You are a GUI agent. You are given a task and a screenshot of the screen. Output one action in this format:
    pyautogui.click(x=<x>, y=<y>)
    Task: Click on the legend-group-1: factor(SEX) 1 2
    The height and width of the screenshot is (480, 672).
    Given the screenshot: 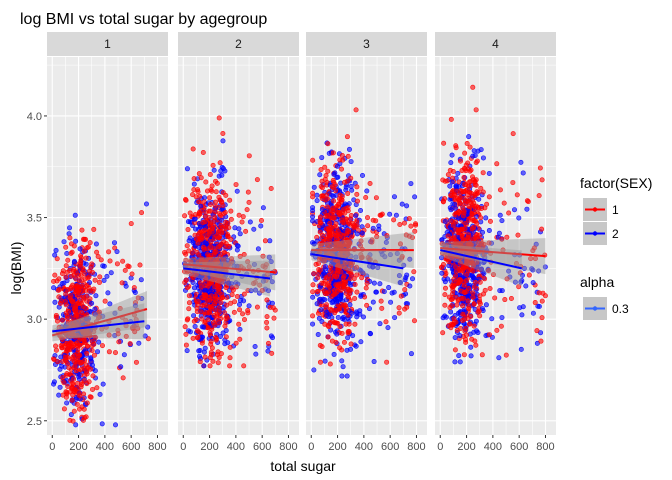 What is the action you would take?
    pyautogui.click(x=616, y=210)
    